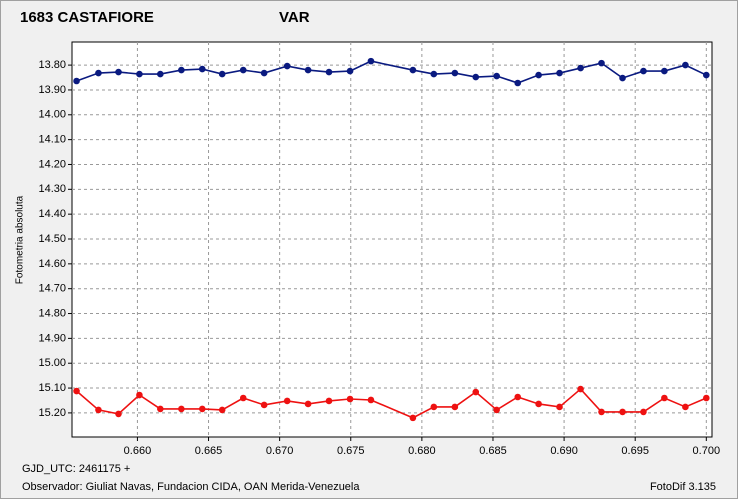 This screenshot has width=738, height=499. What do you see at coordinates (138, 451) in the screenshot?
I see `x-tick-label: 0.660` at bounding box center [138, 451].